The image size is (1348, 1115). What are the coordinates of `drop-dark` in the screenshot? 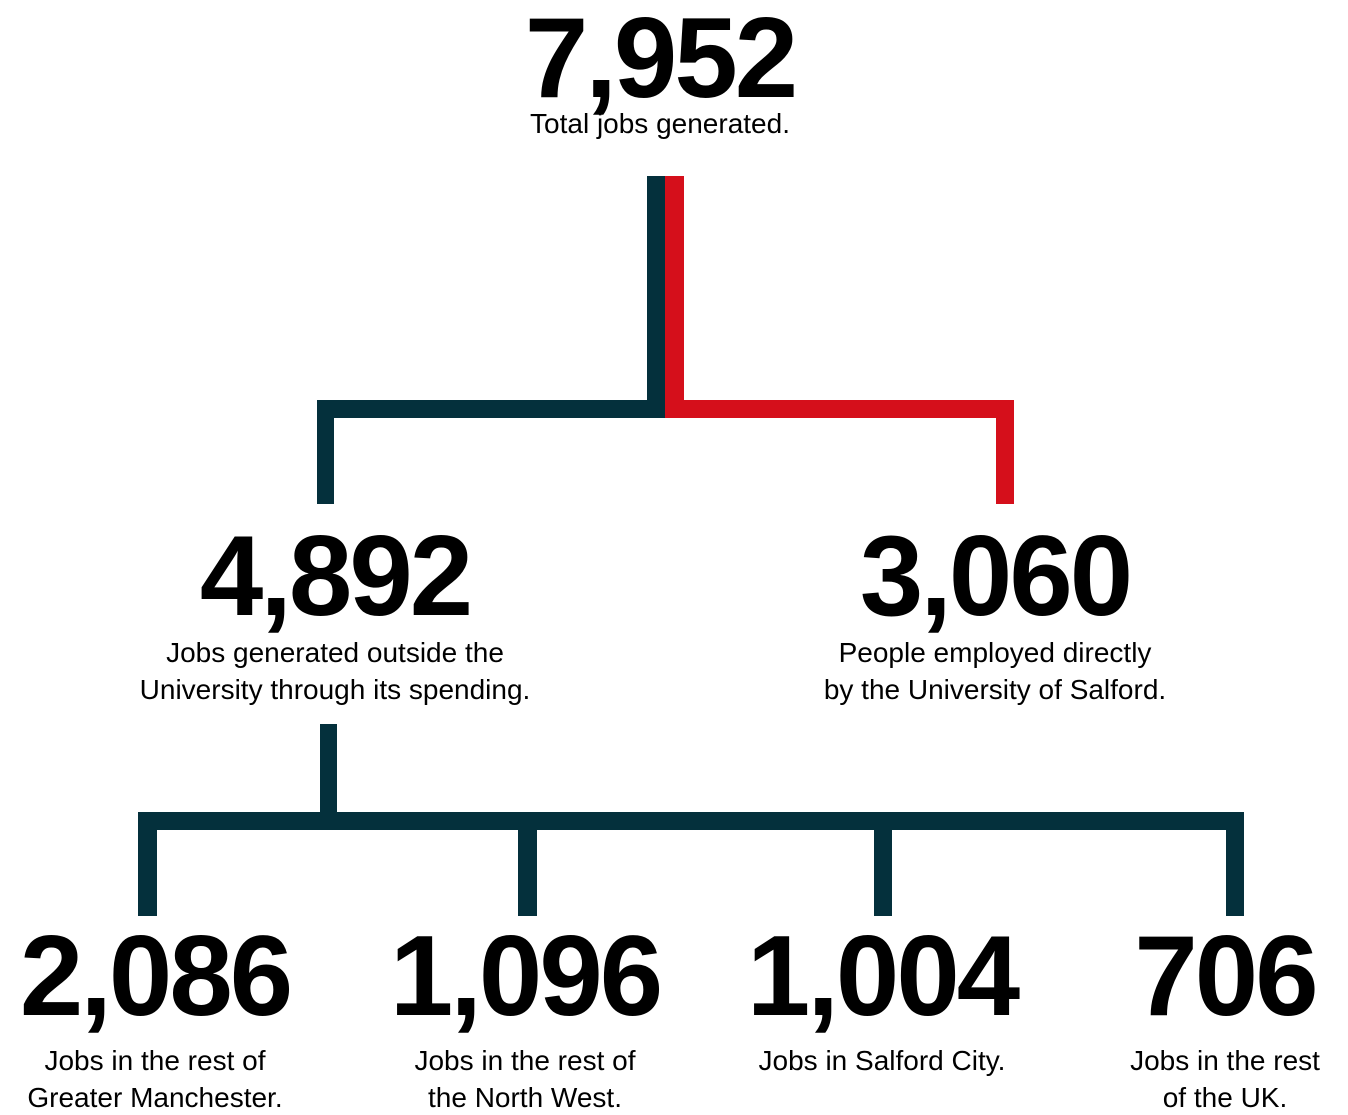 It's located at (325, 452).